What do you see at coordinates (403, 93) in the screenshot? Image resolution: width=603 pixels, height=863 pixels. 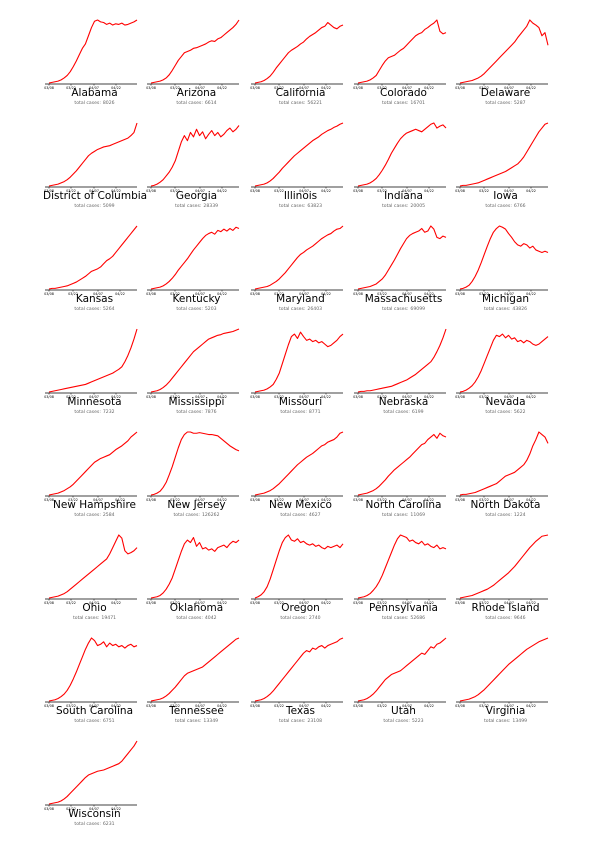 I see `state-name: Colorado` at bounding box center [403, 93].